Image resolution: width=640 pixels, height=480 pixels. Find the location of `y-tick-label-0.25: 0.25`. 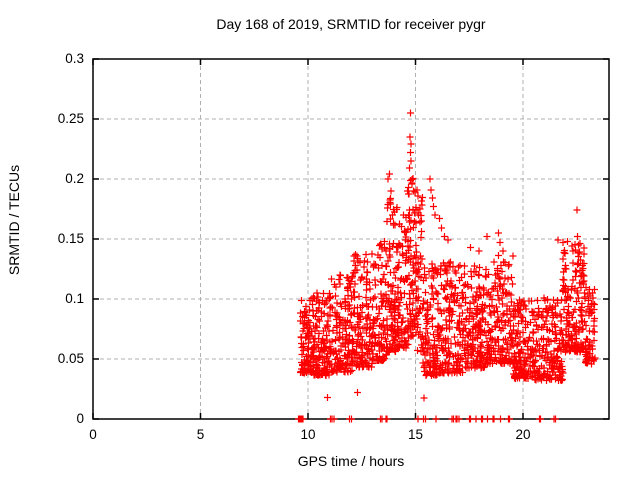

y-tick-label-0.25: 0.25 is located at coordinates (70, 118).